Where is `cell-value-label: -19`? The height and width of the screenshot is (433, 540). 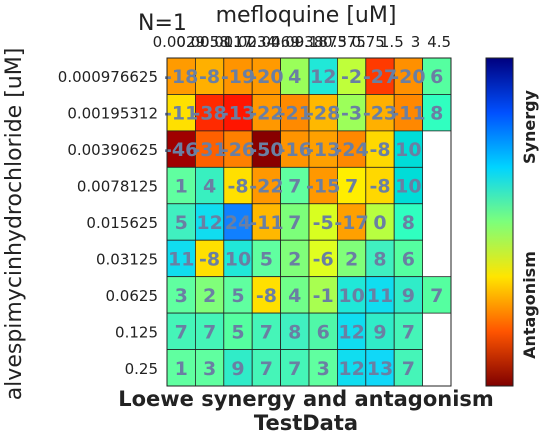 cell-value-label: -19 is located at coordinates (238, 77).